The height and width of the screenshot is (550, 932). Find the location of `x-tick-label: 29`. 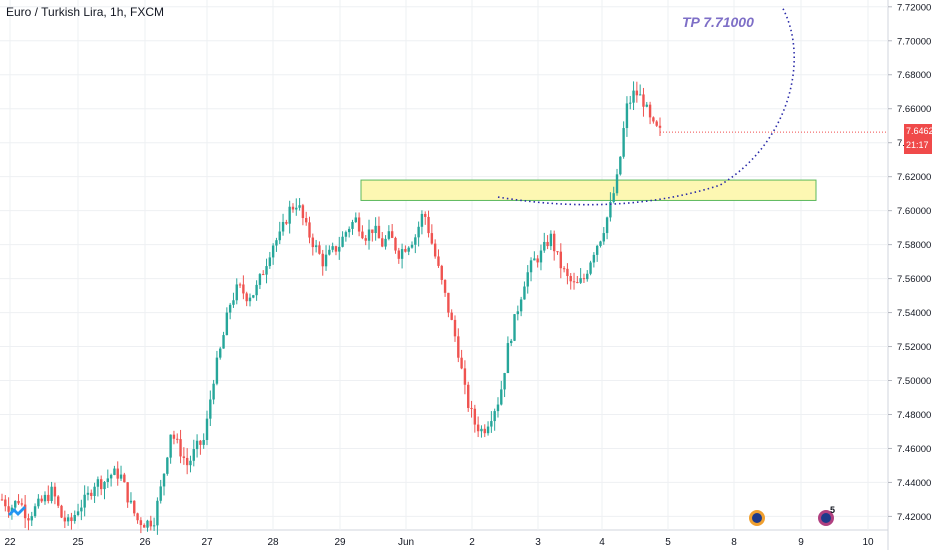

x-tick-label: 29 is located at coordinates (340, 542).